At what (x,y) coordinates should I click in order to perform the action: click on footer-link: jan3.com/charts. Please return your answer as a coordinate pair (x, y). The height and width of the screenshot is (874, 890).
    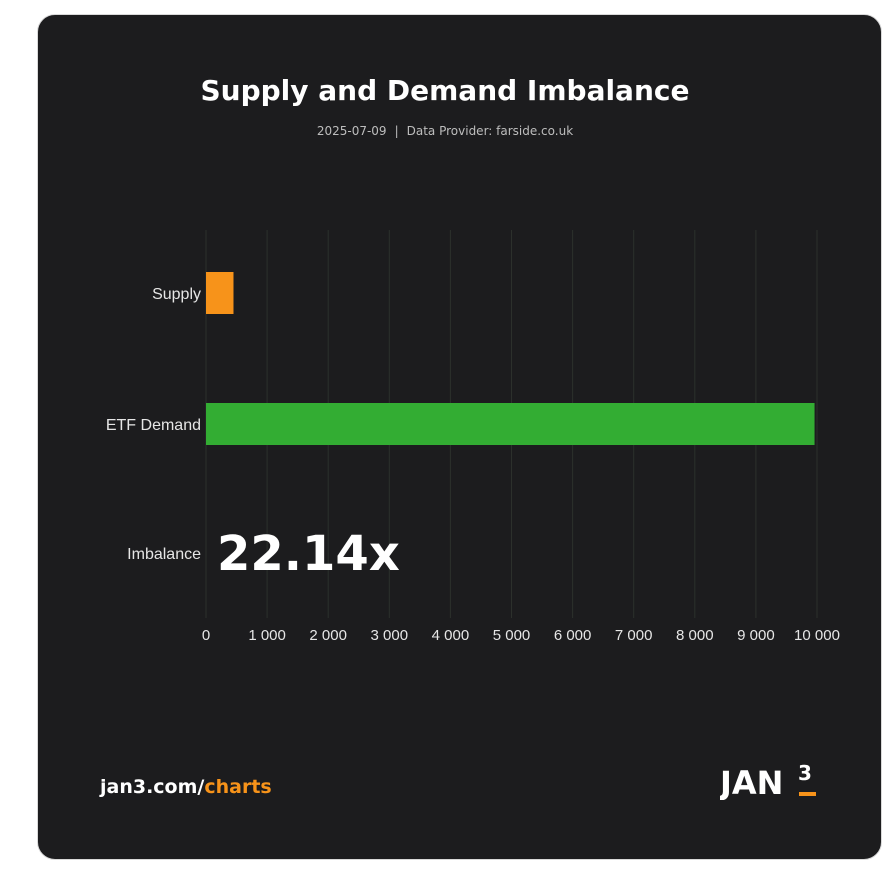
    Looking at the image, I should click on (186, 787).